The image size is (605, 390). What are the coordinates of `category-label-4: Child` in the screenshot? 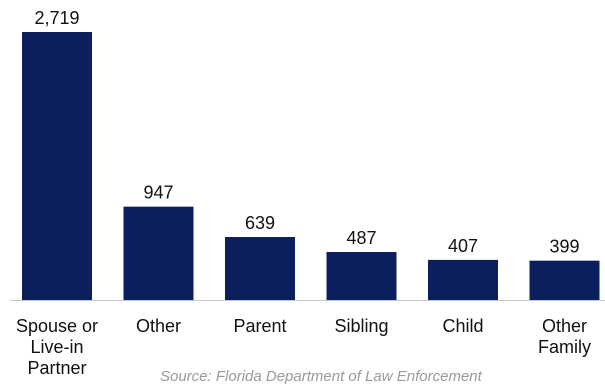 It's located at (462, 326).